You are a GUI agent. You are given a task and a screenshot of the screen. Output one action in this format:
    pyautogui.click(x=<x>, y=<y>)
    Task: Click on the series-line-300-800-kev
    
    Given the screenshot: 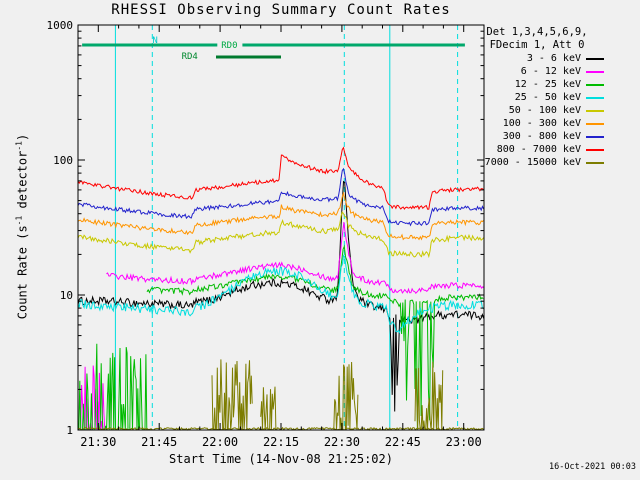 What is the action you would take?
    pyautogui.click(x=281, y=197)
    